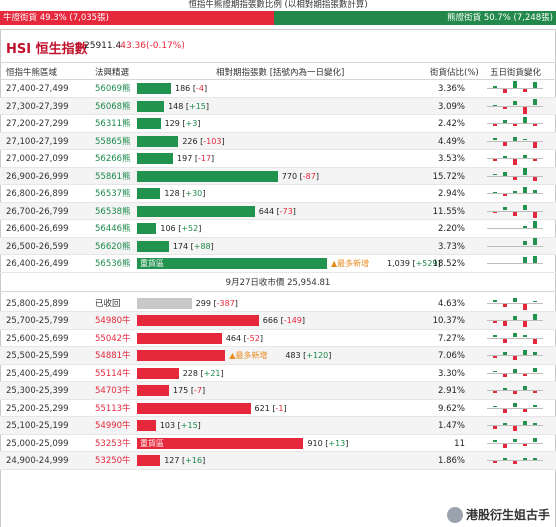 The image size is (556, 527). I want to click on product-code-link: 54980牛, so click(113, 321).